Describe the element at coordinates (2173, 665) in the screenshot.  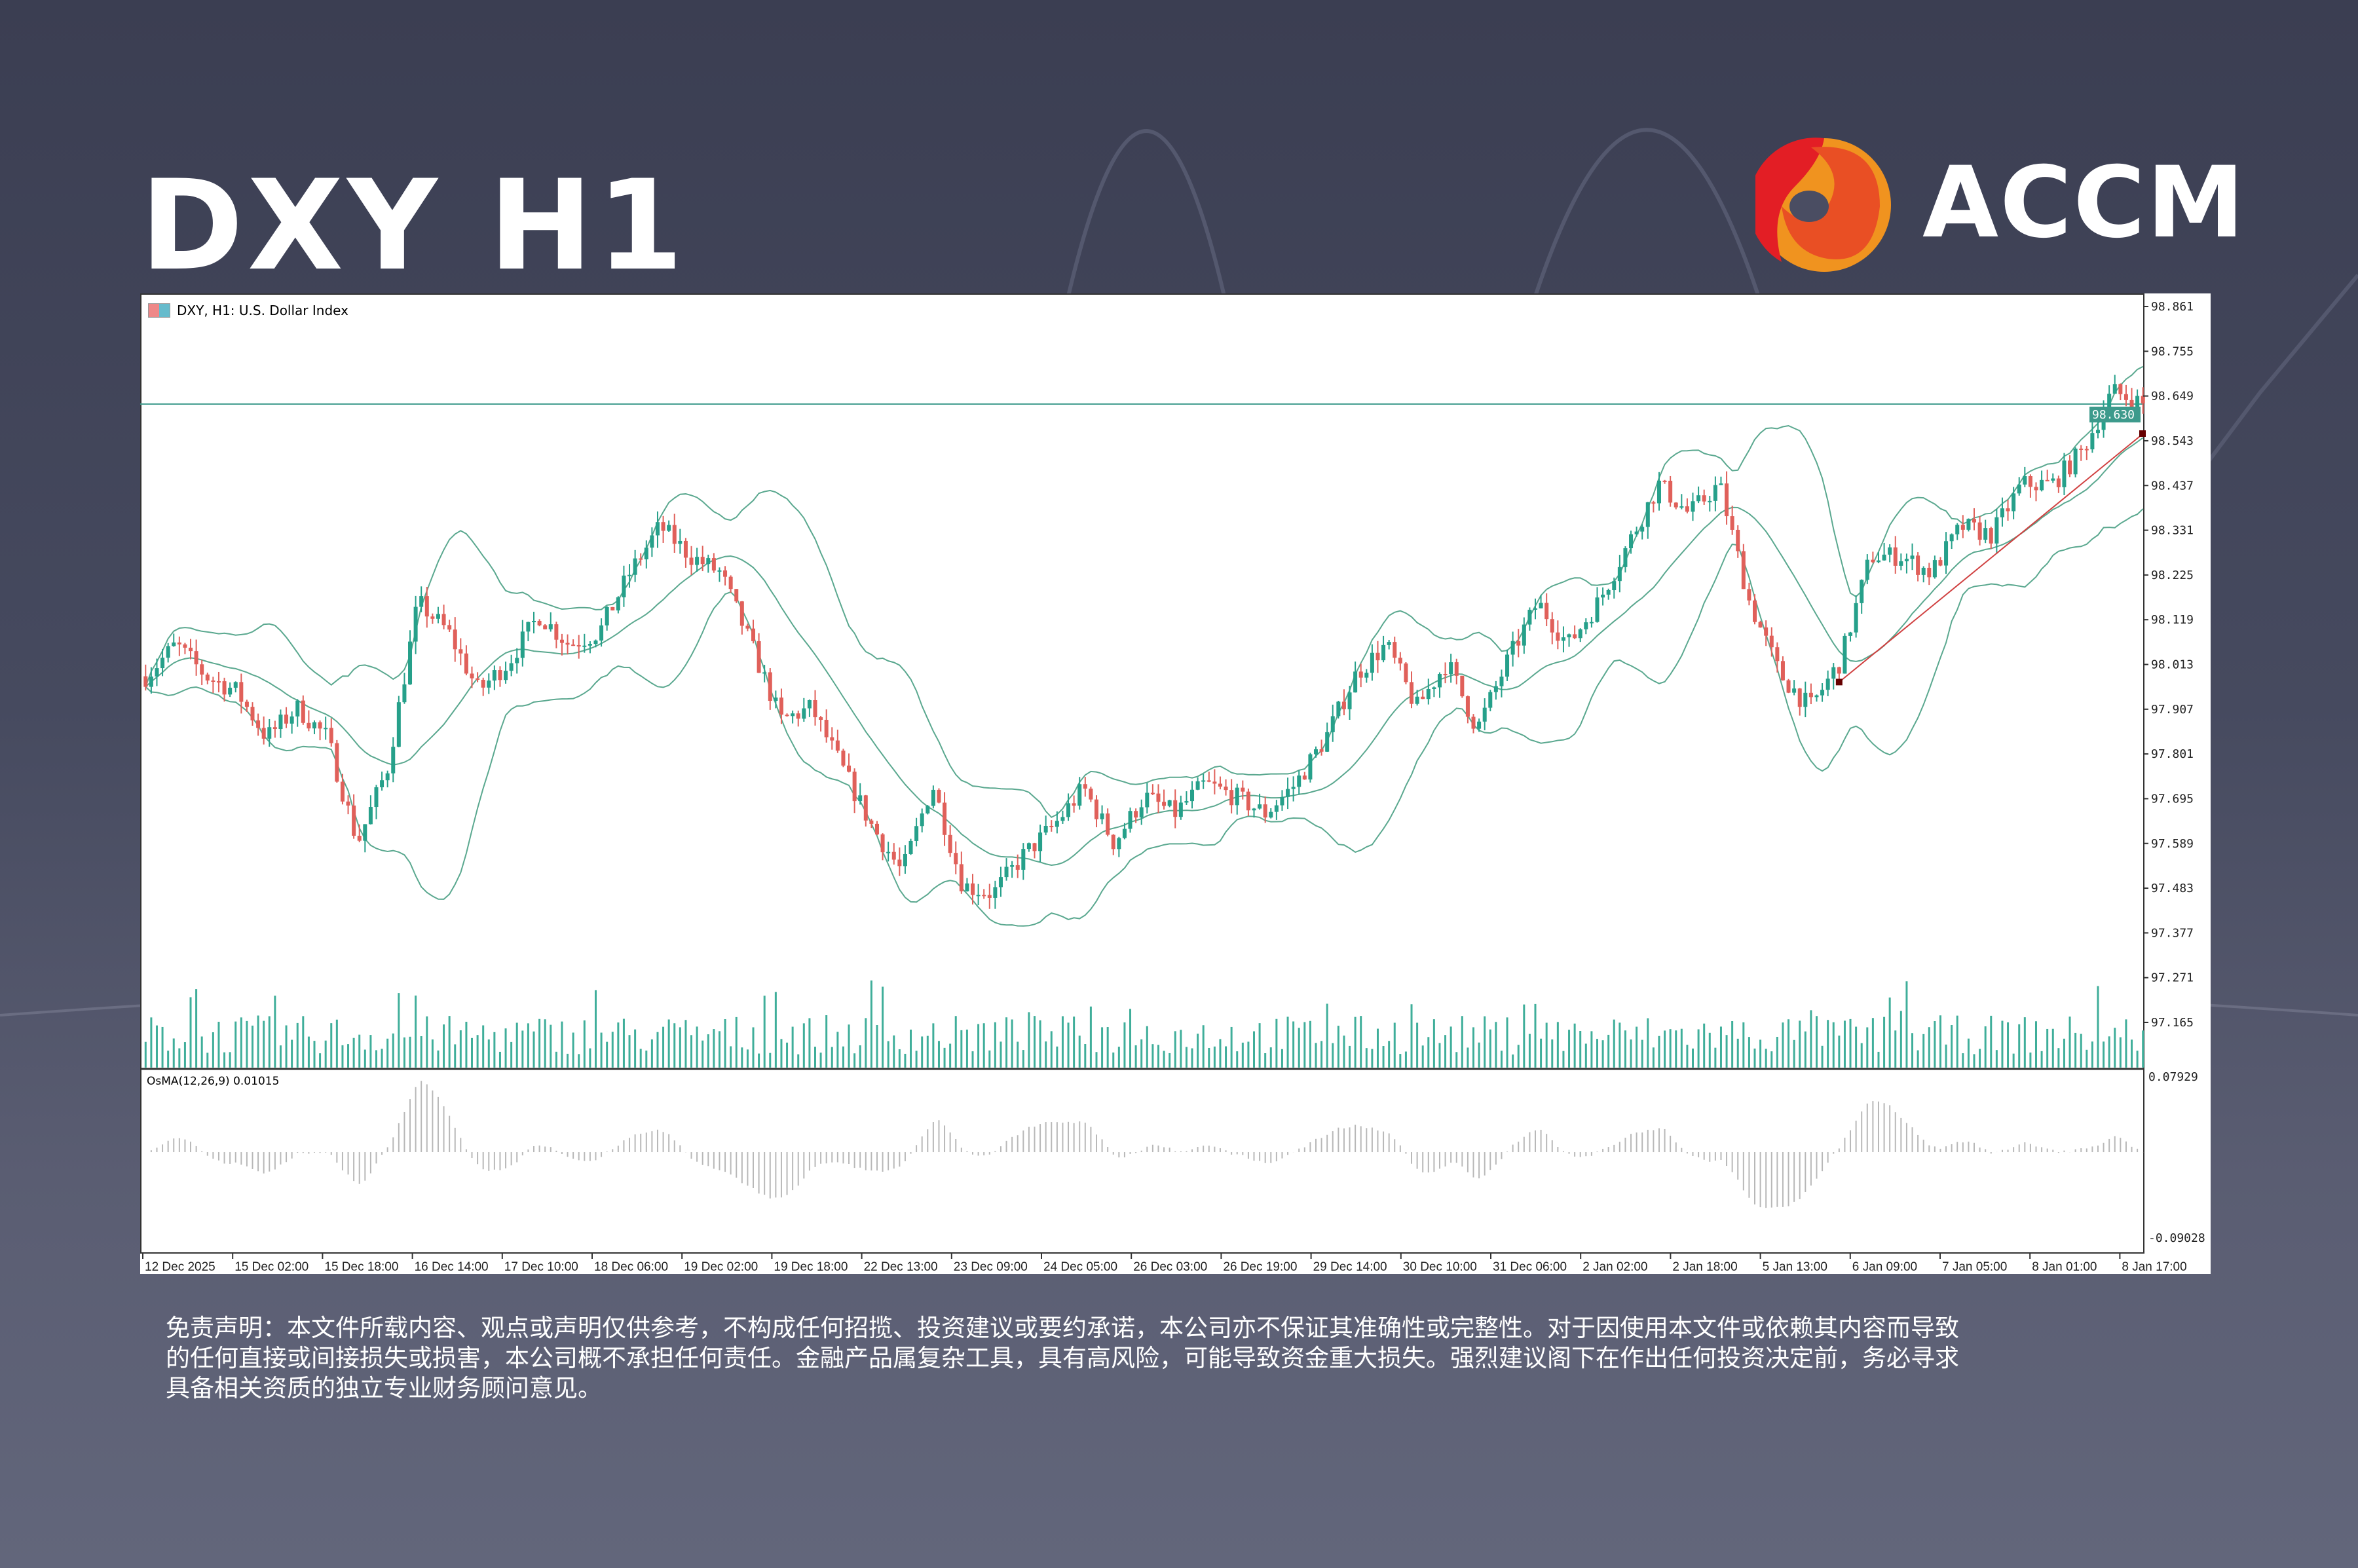
I see `y-tick-label: 98.013` at that location.